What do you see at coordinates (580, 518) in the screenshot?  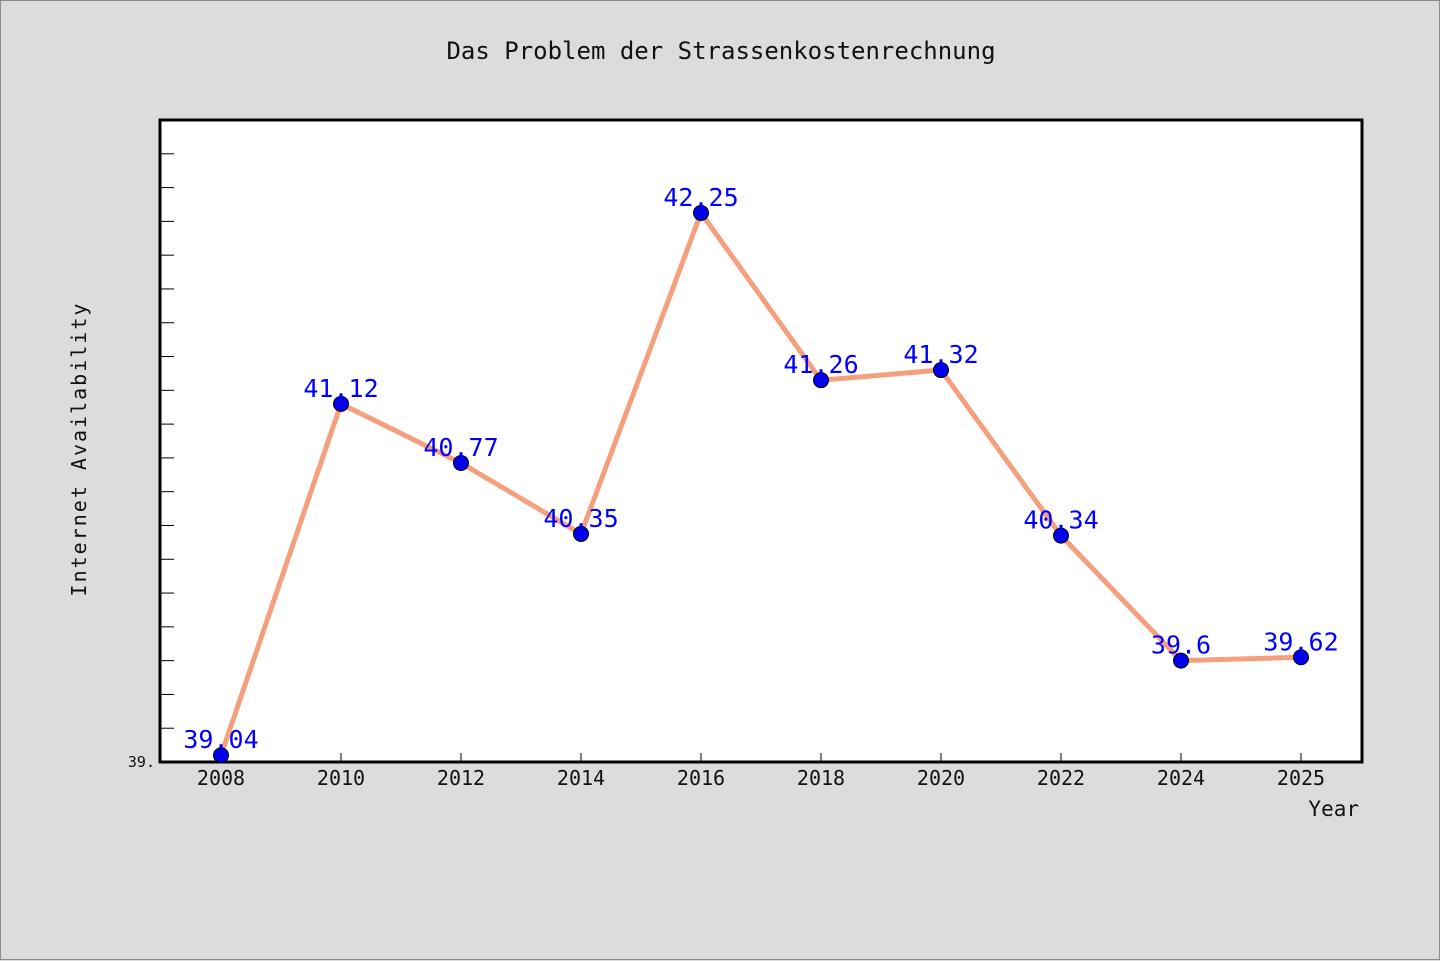 I see `data-label: 40.35` at bounding box center [580, 518].